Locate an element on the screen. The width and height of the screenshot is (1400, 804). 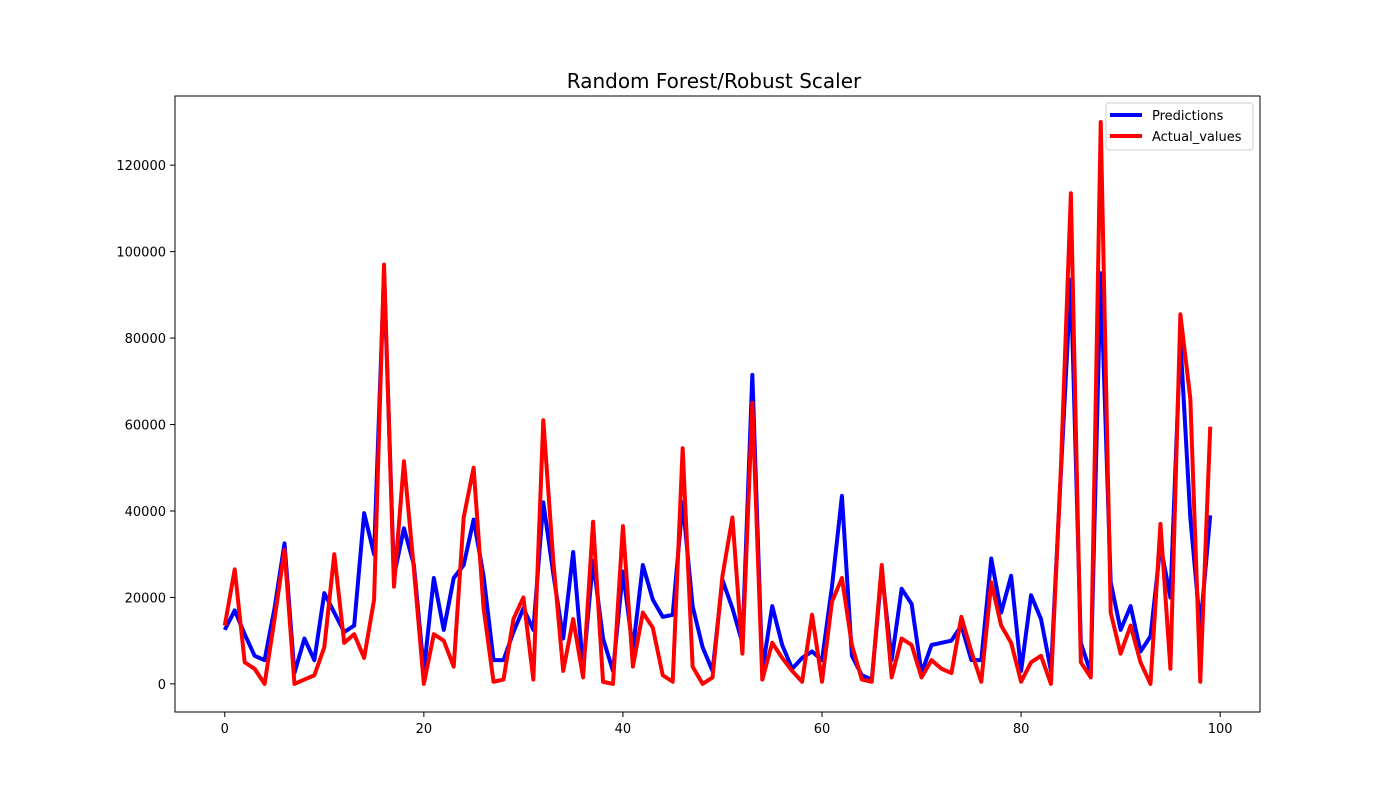
y-tick-label: 60000 is located at coordinates (145, 426).